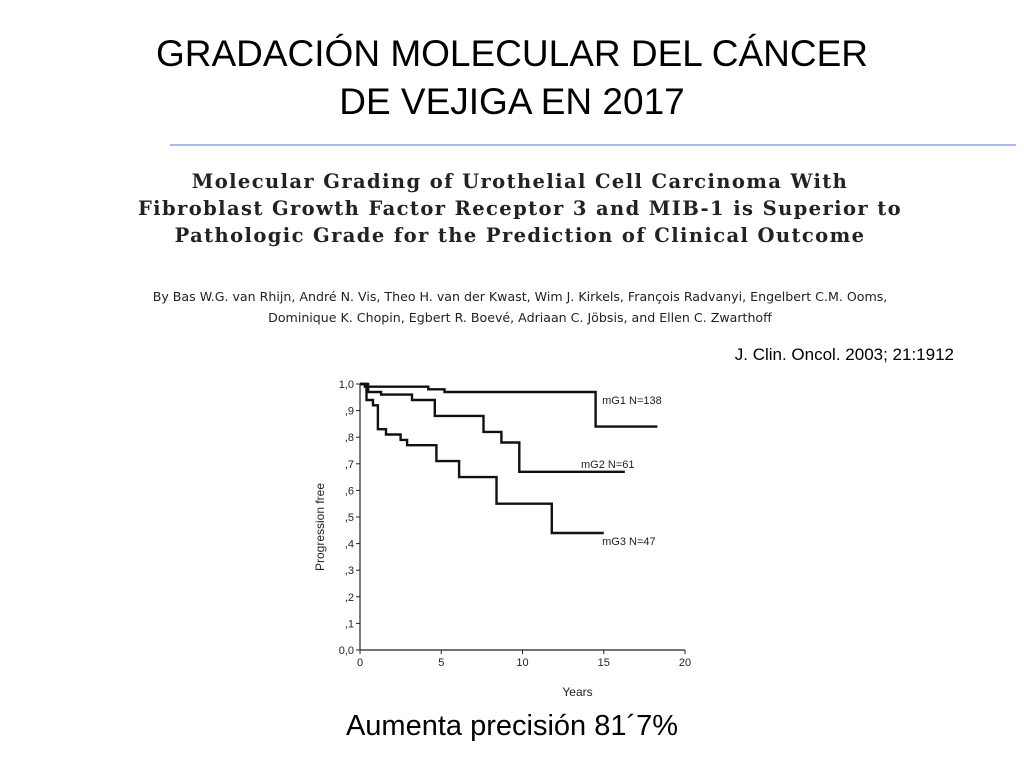 This screenshot has height=768, width=1024. I want to click on y-tick-label: ,9, so click(349, 412).